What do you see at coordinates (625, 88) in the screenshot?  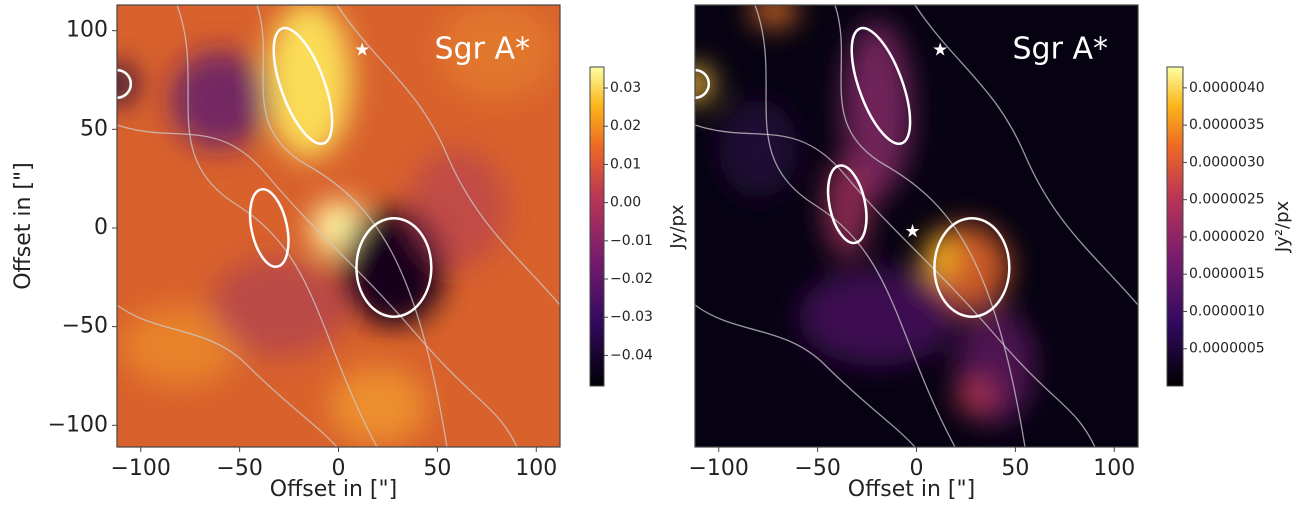 I see `colorbar-tick-label: 0.03` at bounding box center [625, 88].